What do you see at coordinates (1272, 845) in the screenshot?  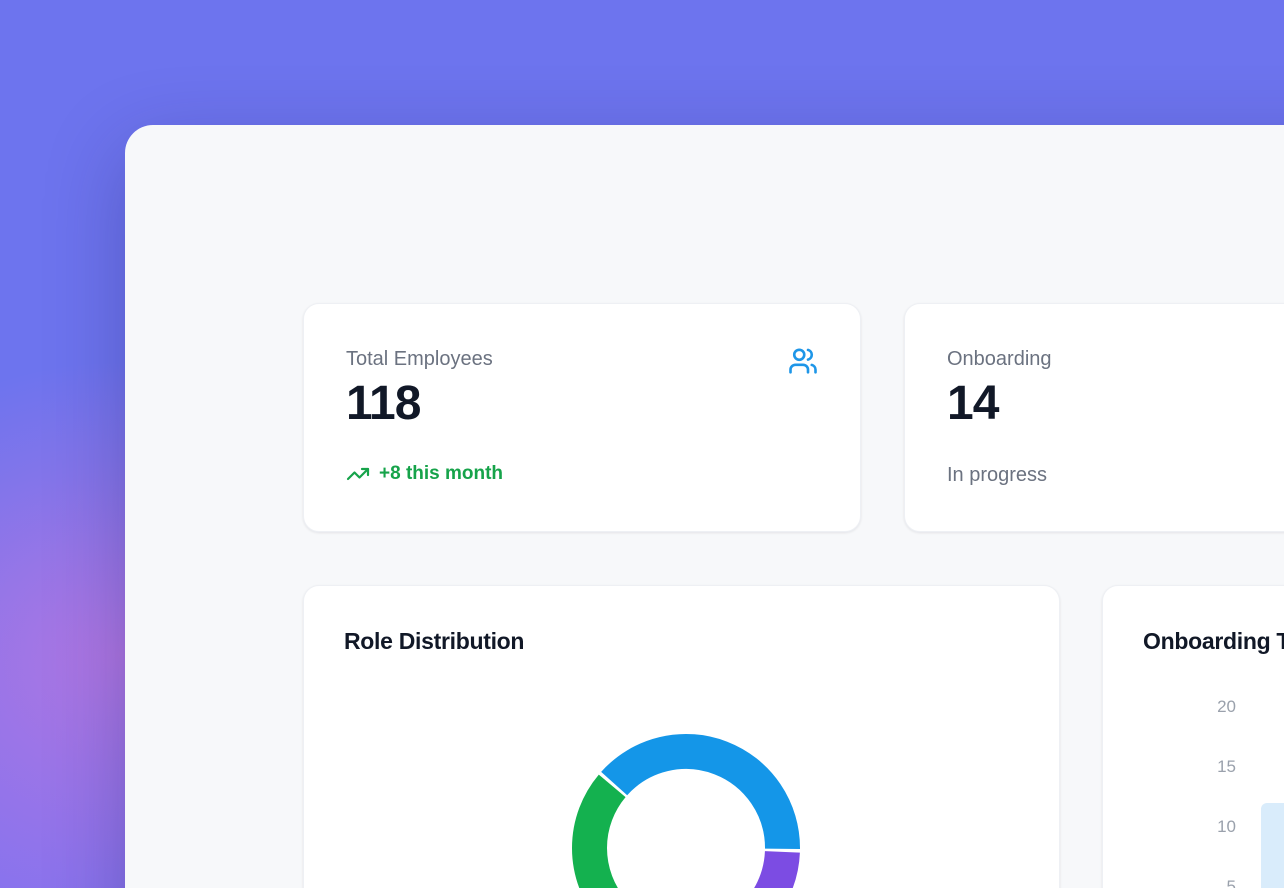 I see `bar-sep-light-blue` at bounding box center [1272, 845].